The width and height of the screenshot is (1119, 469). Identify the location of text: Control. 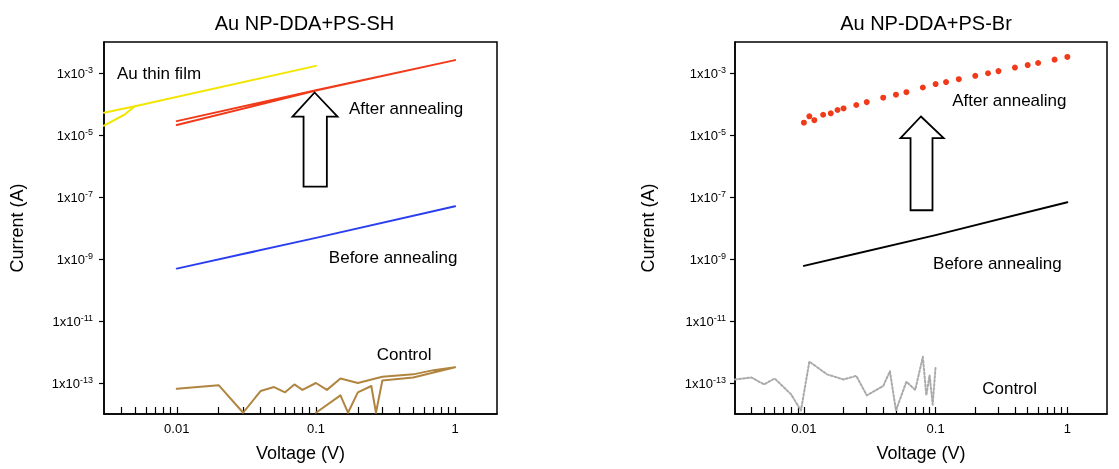
(1010, 389).